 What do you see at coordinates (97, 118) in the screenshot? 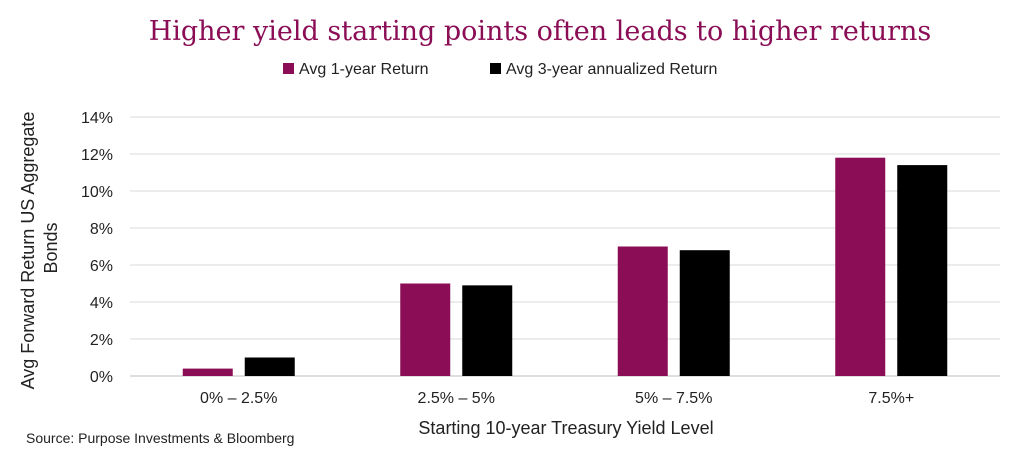
I see `y-tick-label: 14%` at bounding box center [97, 118].